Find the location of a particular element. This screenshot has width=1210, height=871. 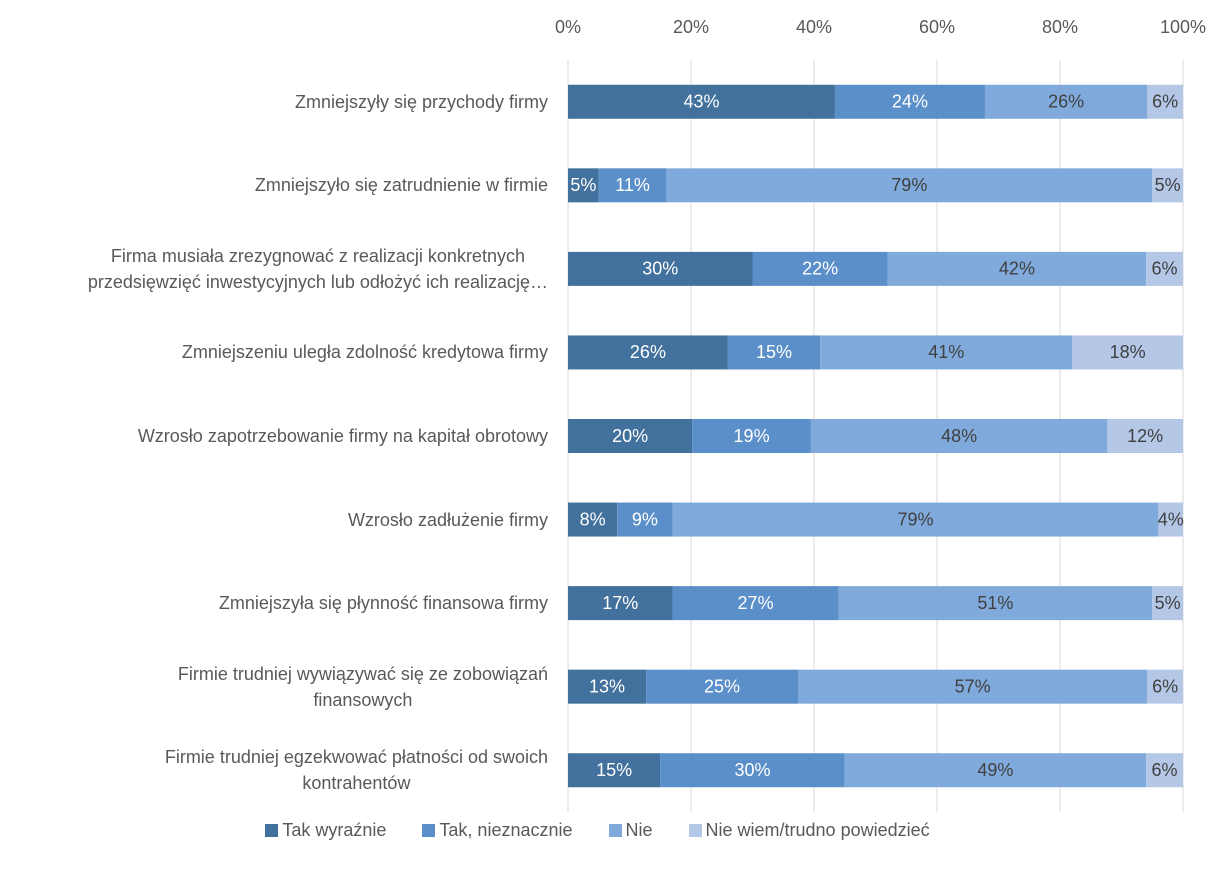

data-label: 41% is located at coordinates (946, 352).